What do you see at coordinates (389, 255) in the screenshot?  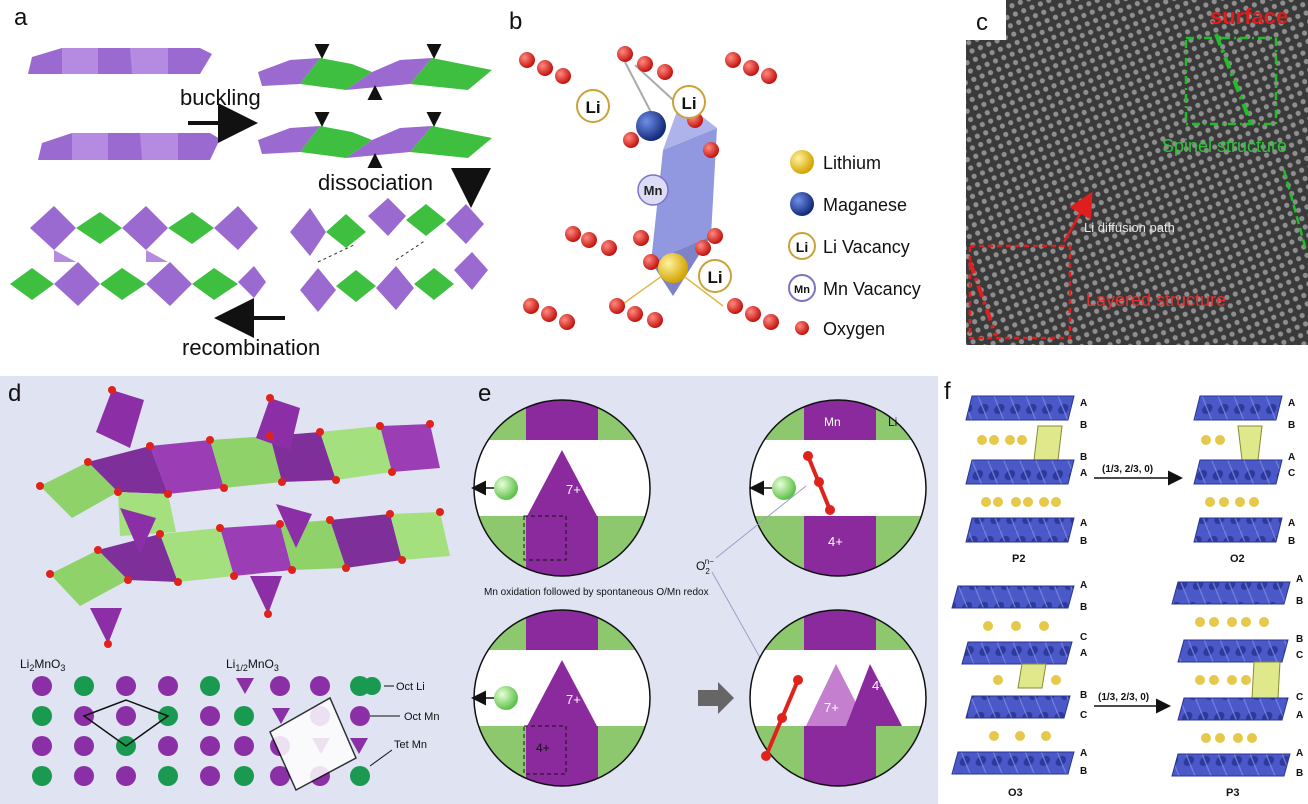 I see `dissociated-layers` at bounding box center [389, 255].